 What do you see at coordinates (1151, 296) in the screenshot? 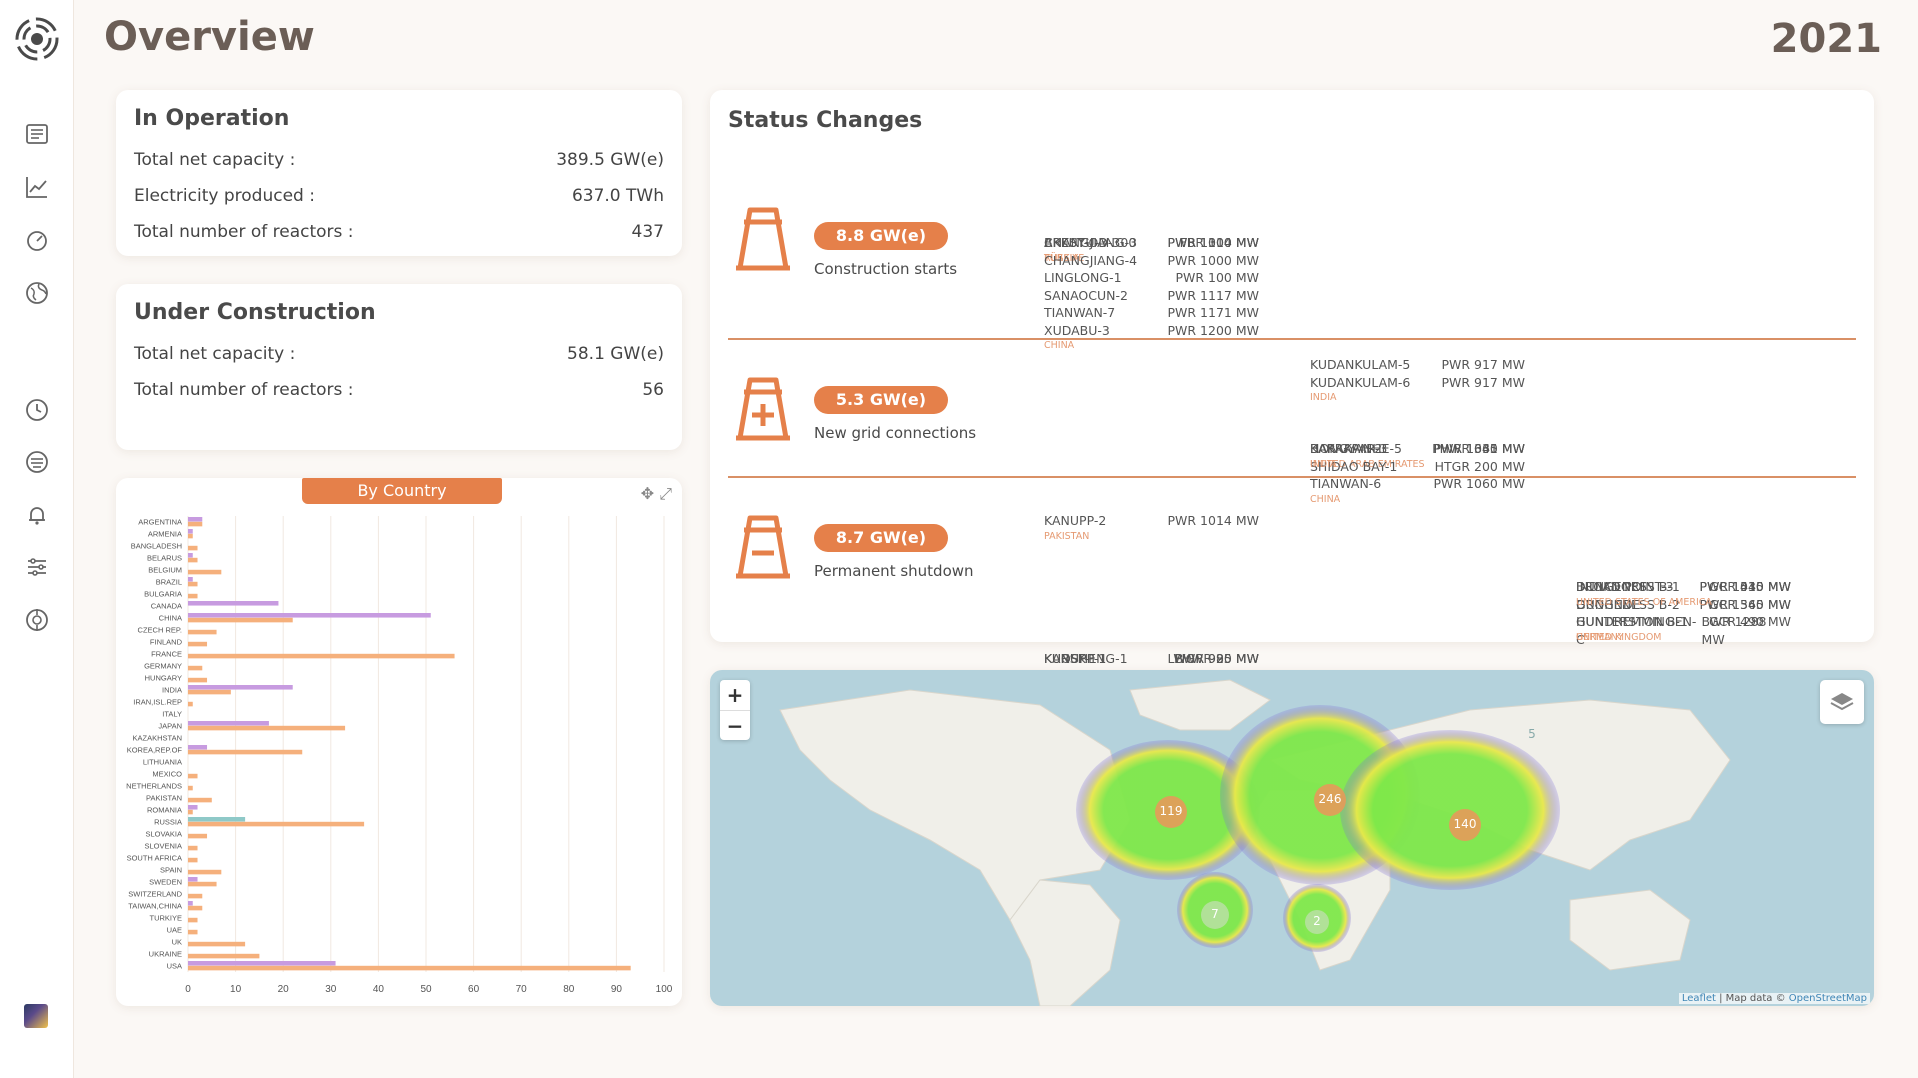
I see `reactor-row: SANAOCUN-2 PWR 1117 MW` at bounding box center [1151, 296].